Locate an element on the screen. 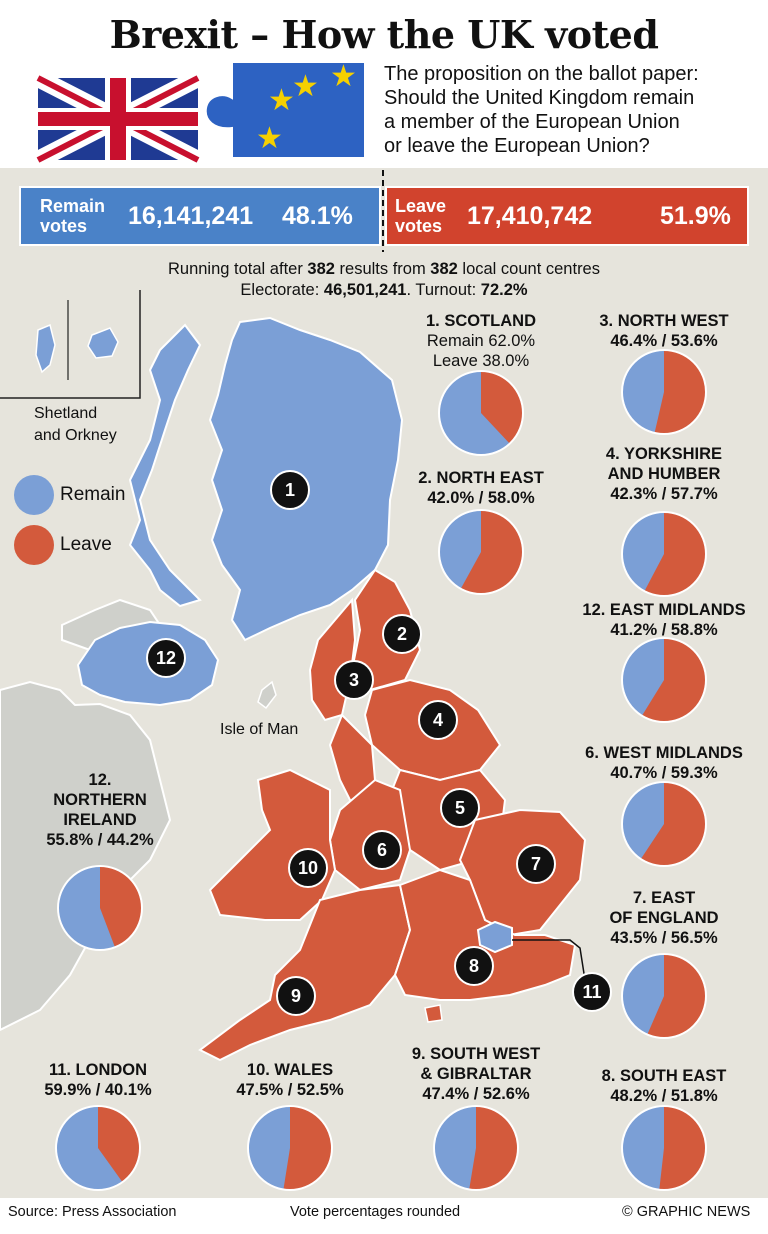 This screenshot has height=1234, width=768. page-title: Brexit – How the UK voted is located at coordinates (384, 34).